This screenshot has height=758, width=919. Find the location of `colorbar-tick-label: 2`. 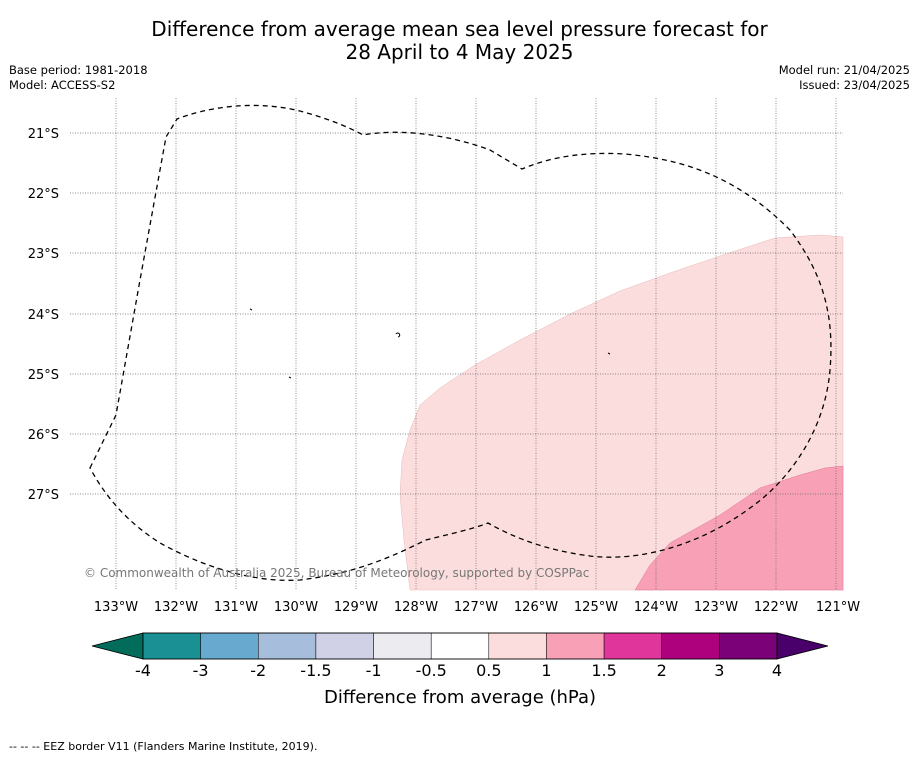

colorbar-tick-label: 2 is located at coordinates (662, 670).